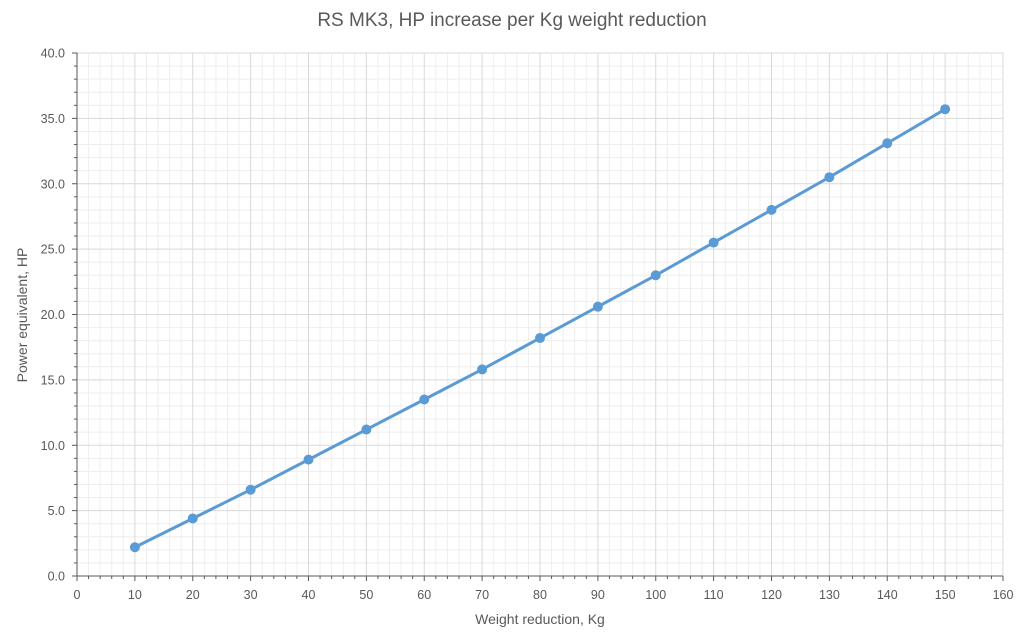  Describe the element at coordinates (482, 595) in the screenshot. I see `x-tick-label: 70` at that location.